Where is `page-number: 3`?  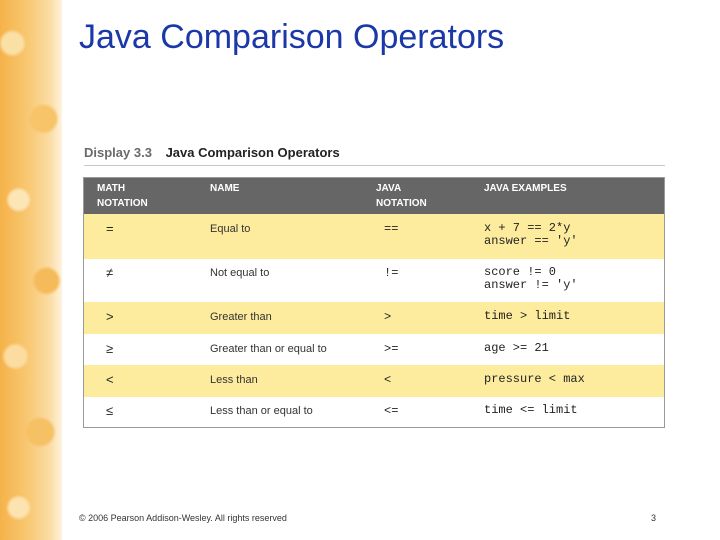
page-number: 3 is located at coordinates (654, 518).